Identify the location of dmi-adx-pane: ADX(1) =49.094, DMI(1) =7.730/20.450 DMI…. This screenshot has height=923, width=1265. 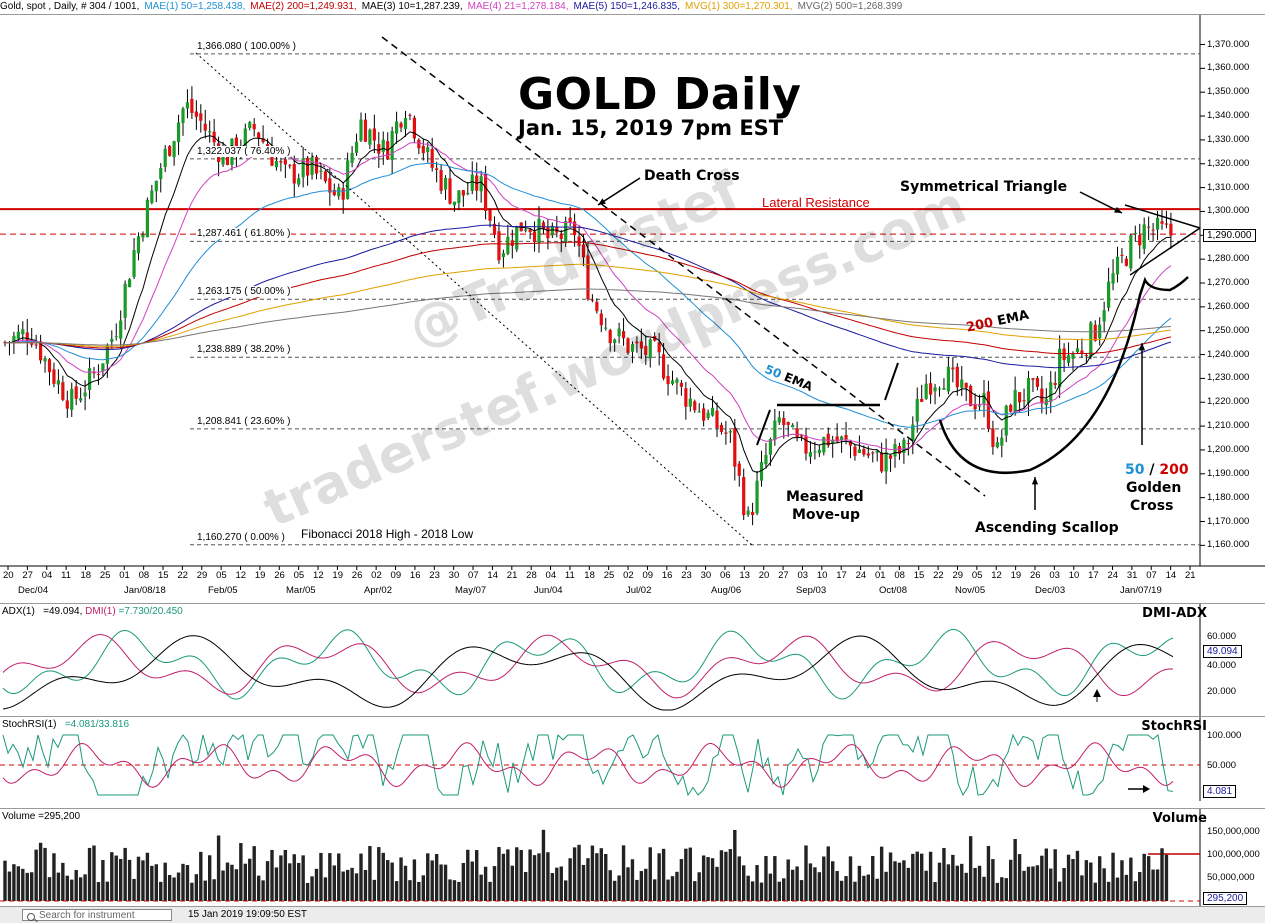
(632, 660).